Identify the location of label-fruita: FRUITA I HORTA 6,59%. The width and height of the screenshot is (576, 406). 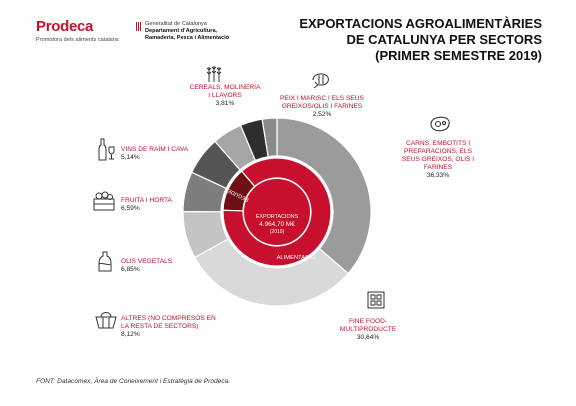
(166, 205).